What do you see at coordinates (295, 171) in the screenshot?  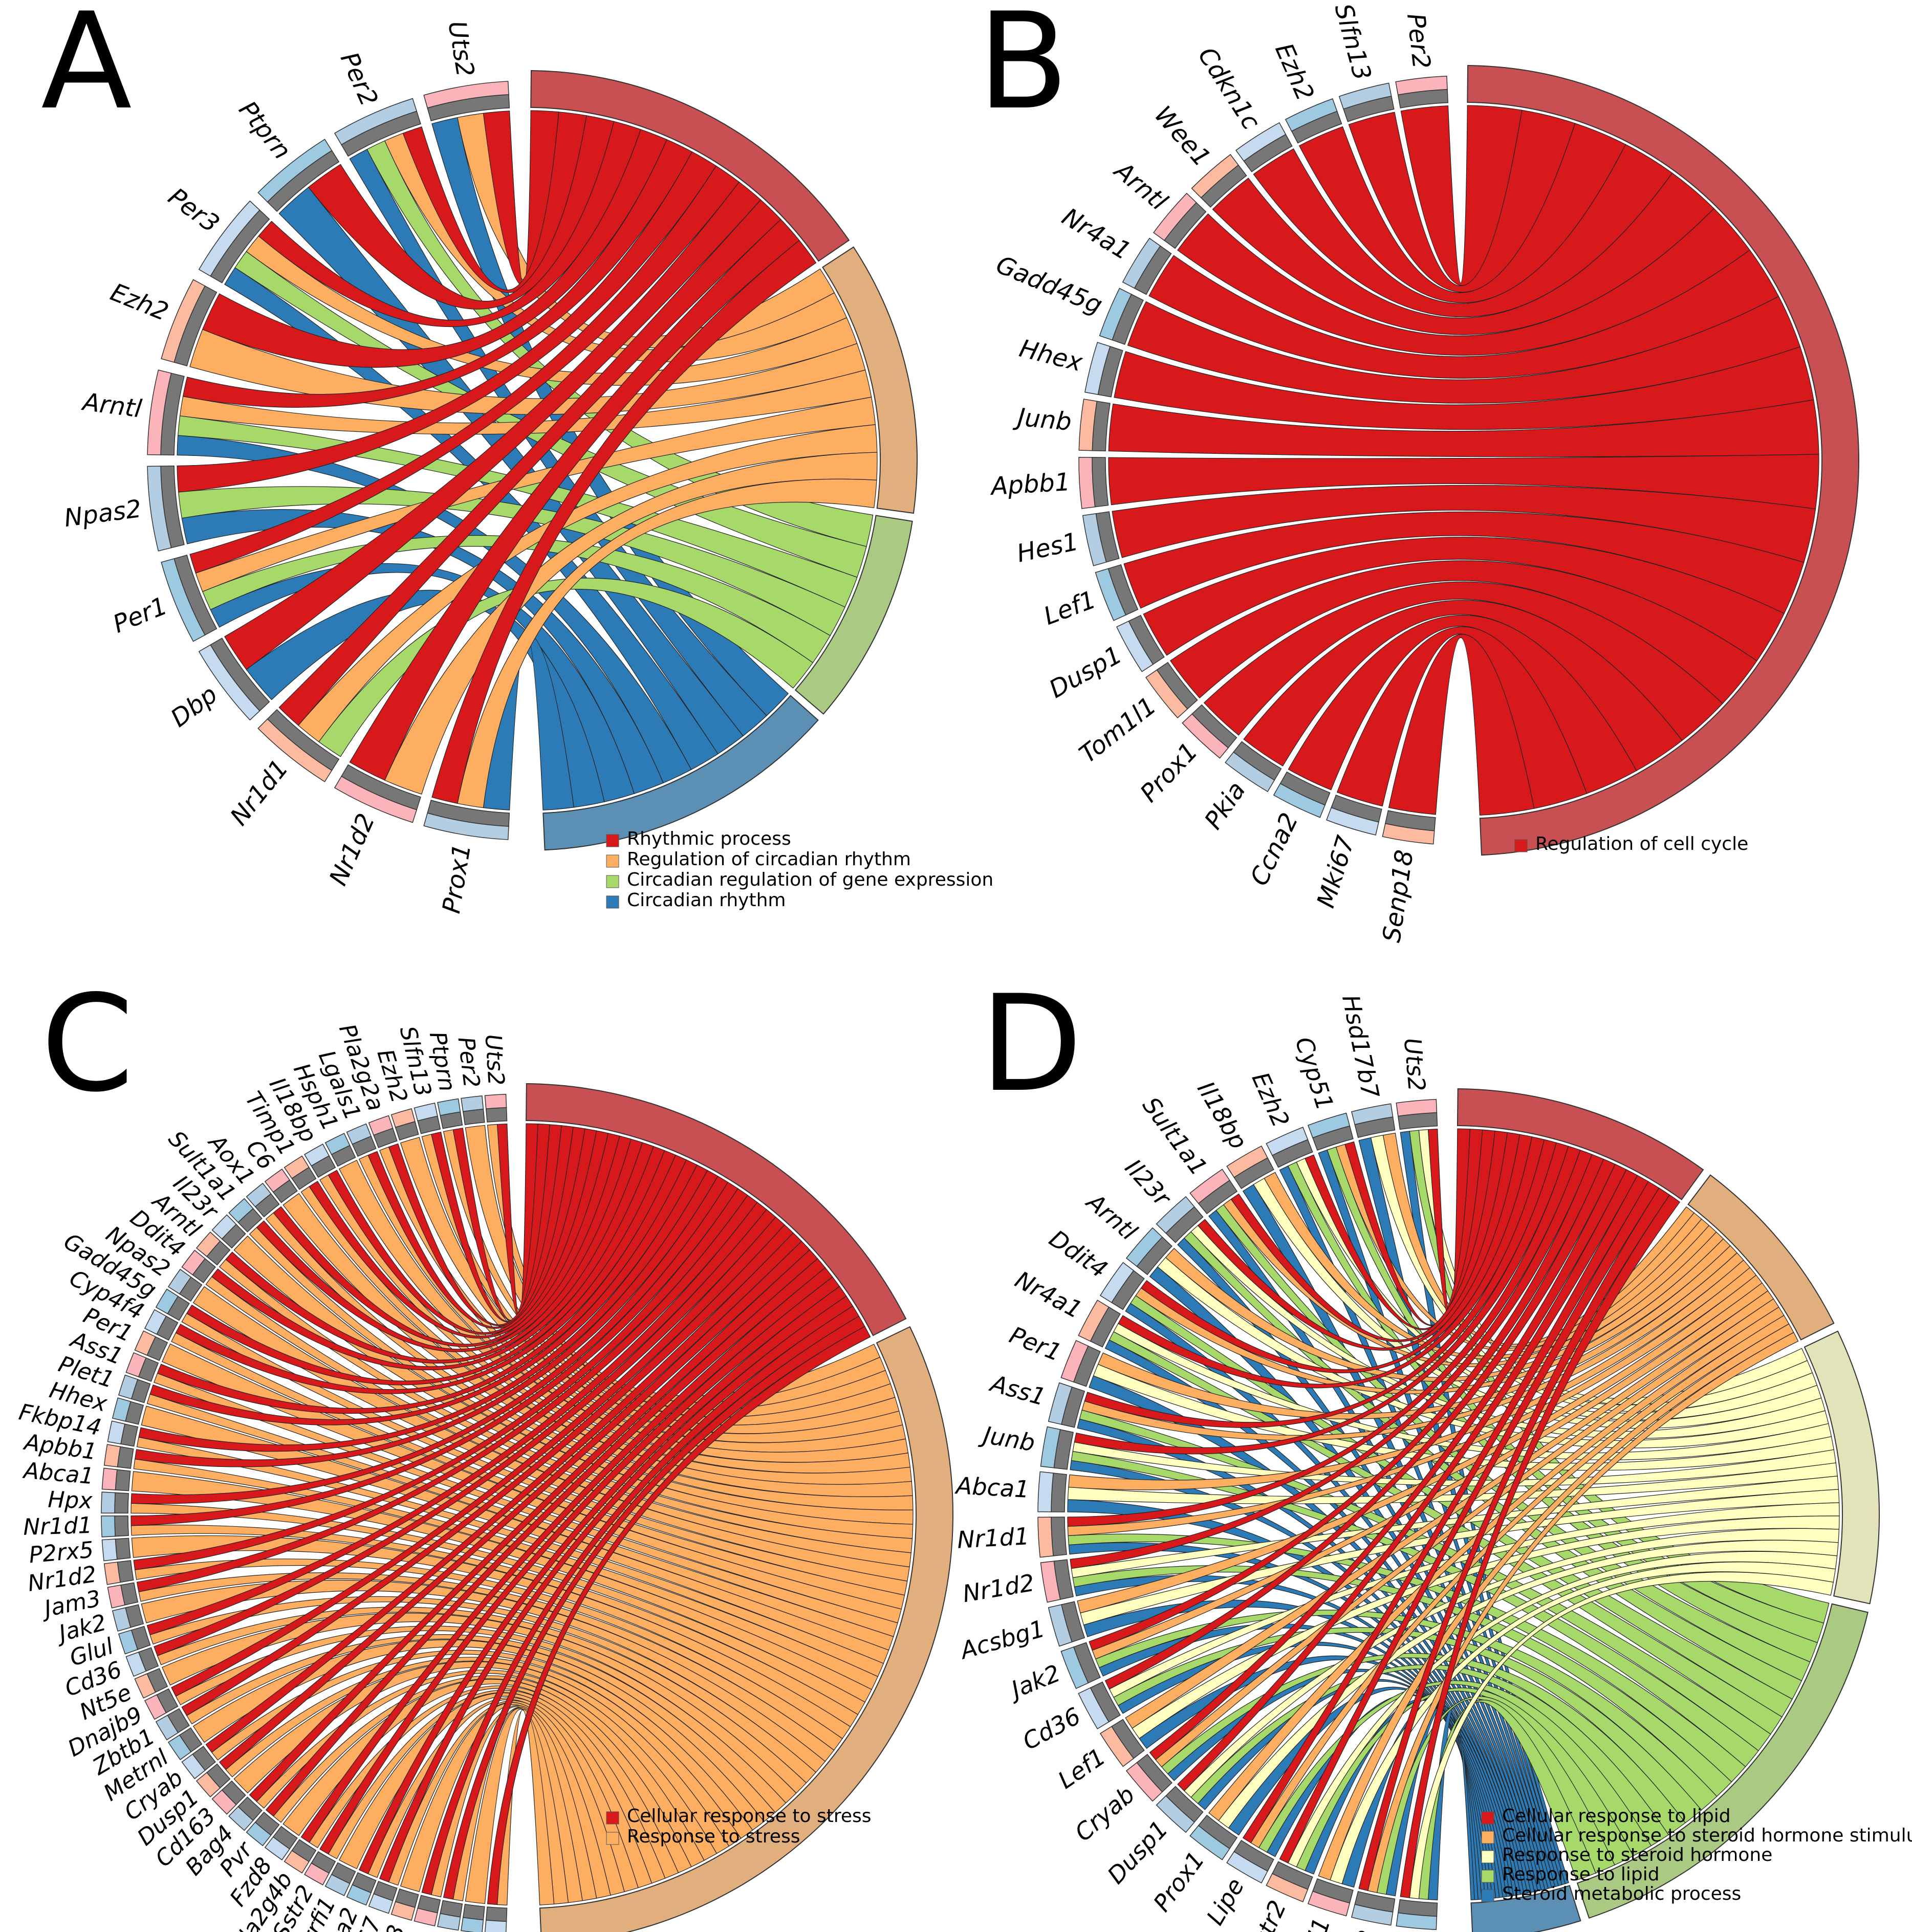 I see `gene-fc-band-ptprn` at bounding box center [295, 171].